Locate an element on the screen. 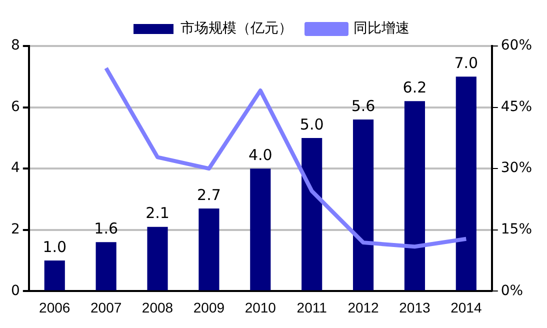 The image size is (547, 328). y2-tick-label: 45% is located at coordinates (516, 106).